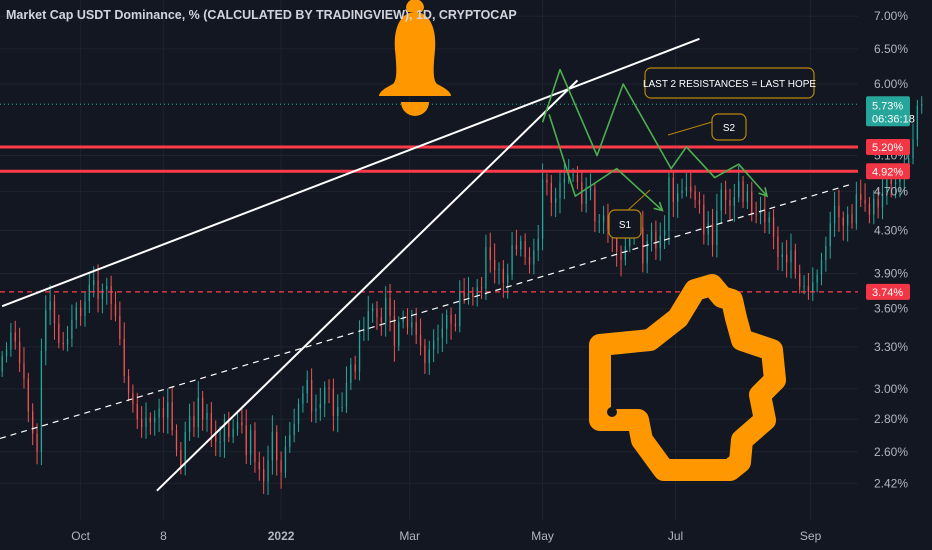 The image size is (932, 550). What do you see at coordinates (446, 536) in the screenshot?
I see `time-axis: Oct 8 2022 Mar May Jul Sep` at bounding box center [446, 536].